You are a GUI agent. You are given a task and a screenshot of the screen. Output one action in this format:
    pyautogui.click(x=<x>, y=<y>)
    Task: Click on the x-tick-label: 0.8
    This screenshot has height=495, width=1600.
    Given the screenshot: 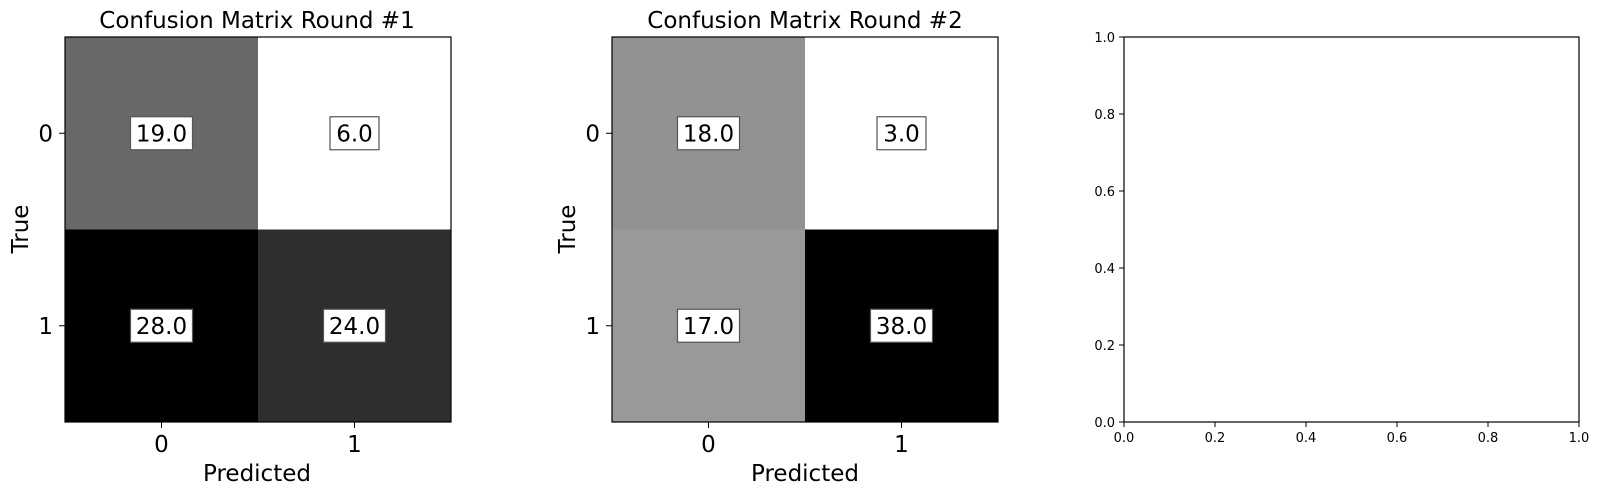 What is the action you would take?
    pyautogui.click(x=1488, y=438)
    